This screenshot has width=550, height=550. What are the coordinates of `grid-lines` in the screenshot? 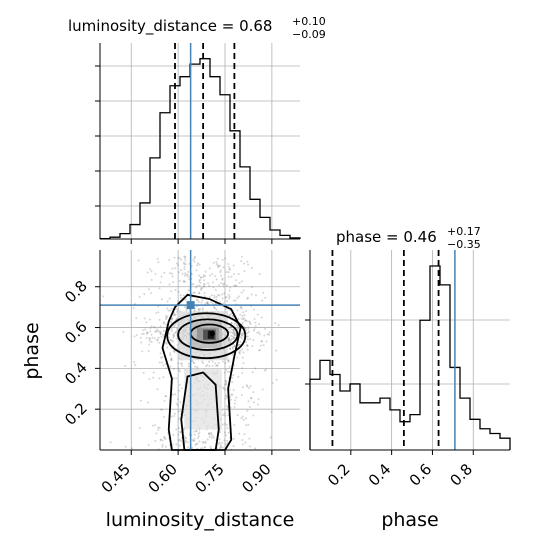 It's located at (410, 350).